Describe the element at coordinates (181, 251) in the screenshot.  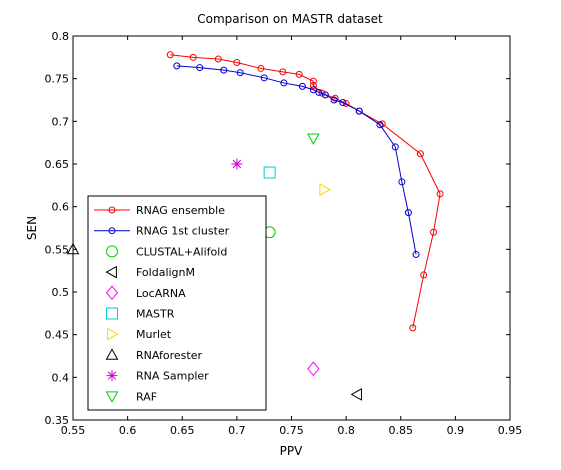
I see `legend-label: CLUSTAL+Alifold` at that location.